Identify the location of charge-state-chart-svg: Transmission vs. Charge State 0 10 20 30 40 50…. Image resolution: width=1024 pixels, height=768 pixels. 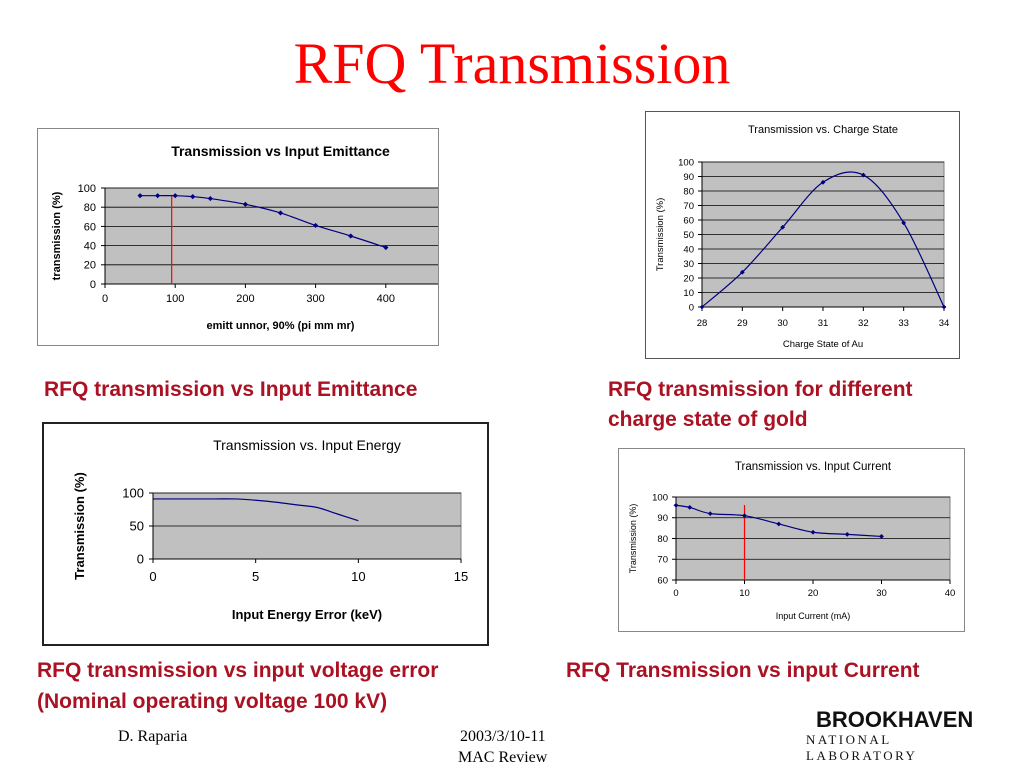
(802, 237).